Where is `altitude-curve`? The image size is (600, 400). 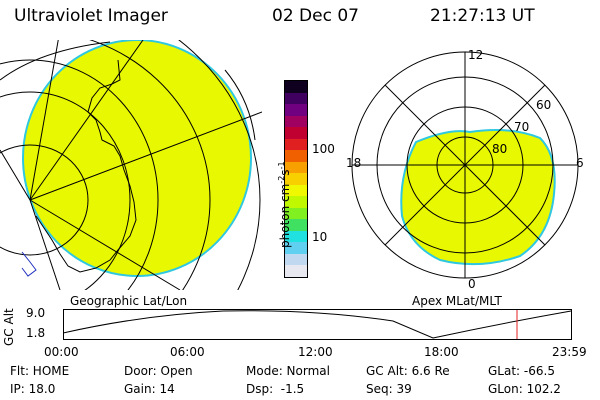
altitude-curve is located at coordinates (317, 324).